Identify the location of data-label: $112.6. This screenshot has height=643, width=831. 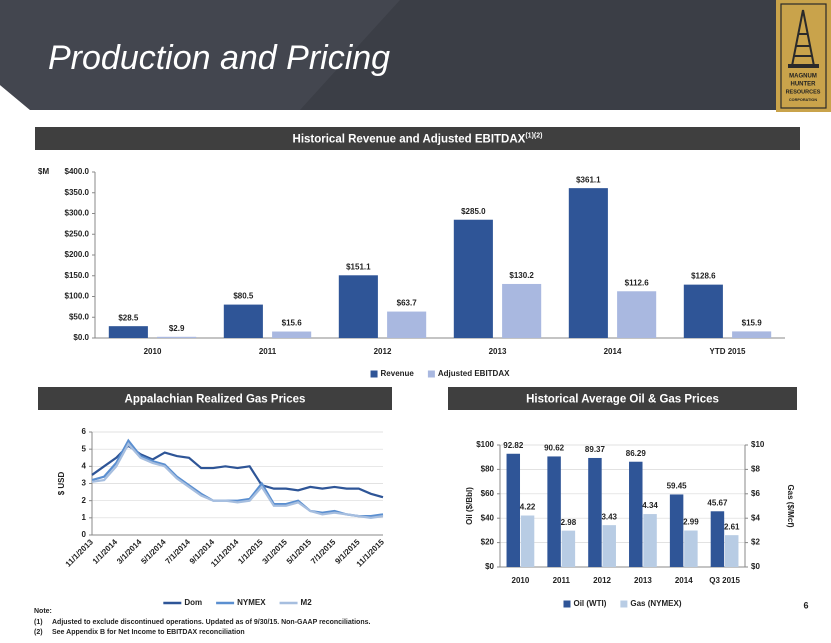
(637, 282).